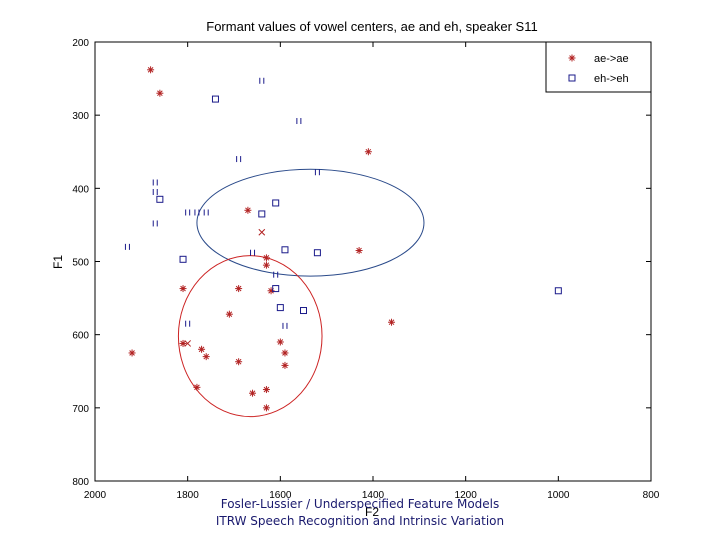 Image resolution: width=720 pixels, height=540 pixels. Describe the element at coordinates (80, 43) in the screenshot. I see `y-tick-label: 200` at that location.